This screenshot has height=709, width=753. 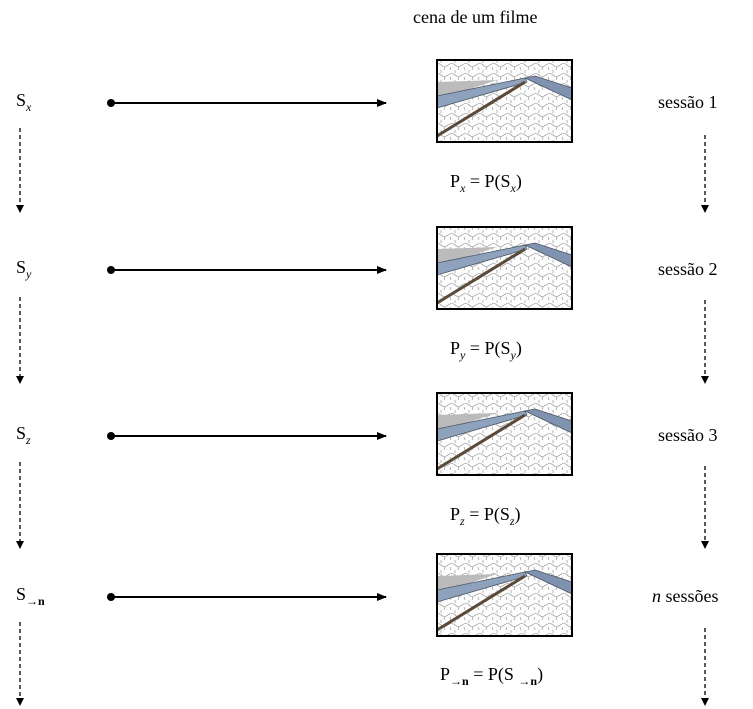 I want to click on title: cena de um filme, so click(x=475, y=17).